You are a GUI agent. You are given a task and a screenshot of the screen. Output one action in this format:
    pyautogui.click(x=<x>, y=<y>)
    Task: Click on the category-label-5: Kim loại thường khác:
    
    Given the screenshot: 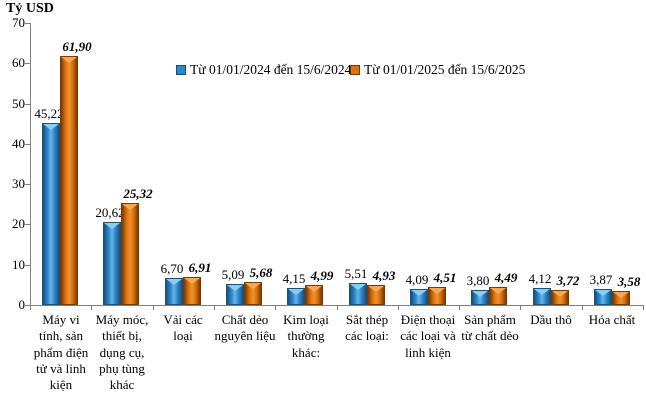 What is the action you would take?
    pyautogui.click(x=306, y=336)
    